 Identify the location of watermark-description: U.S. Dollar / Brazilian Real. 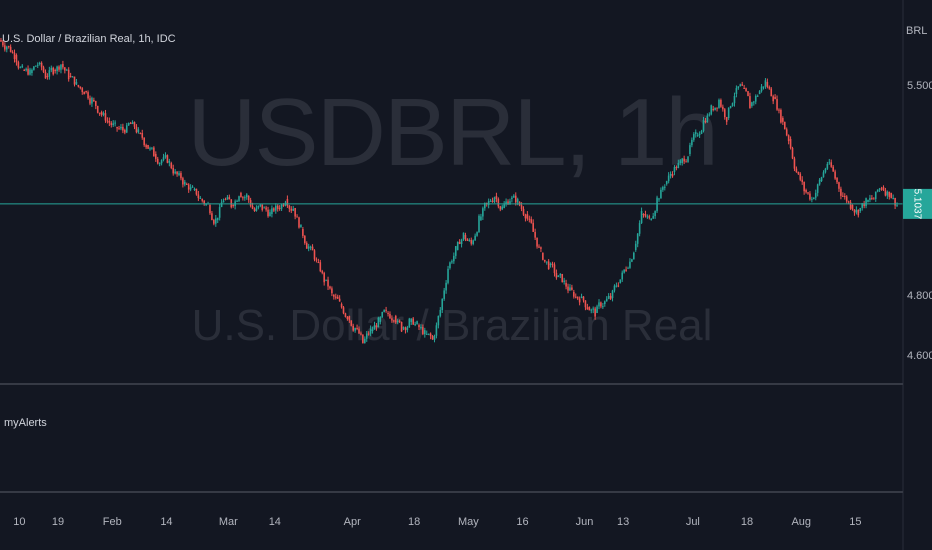
(452, 325).